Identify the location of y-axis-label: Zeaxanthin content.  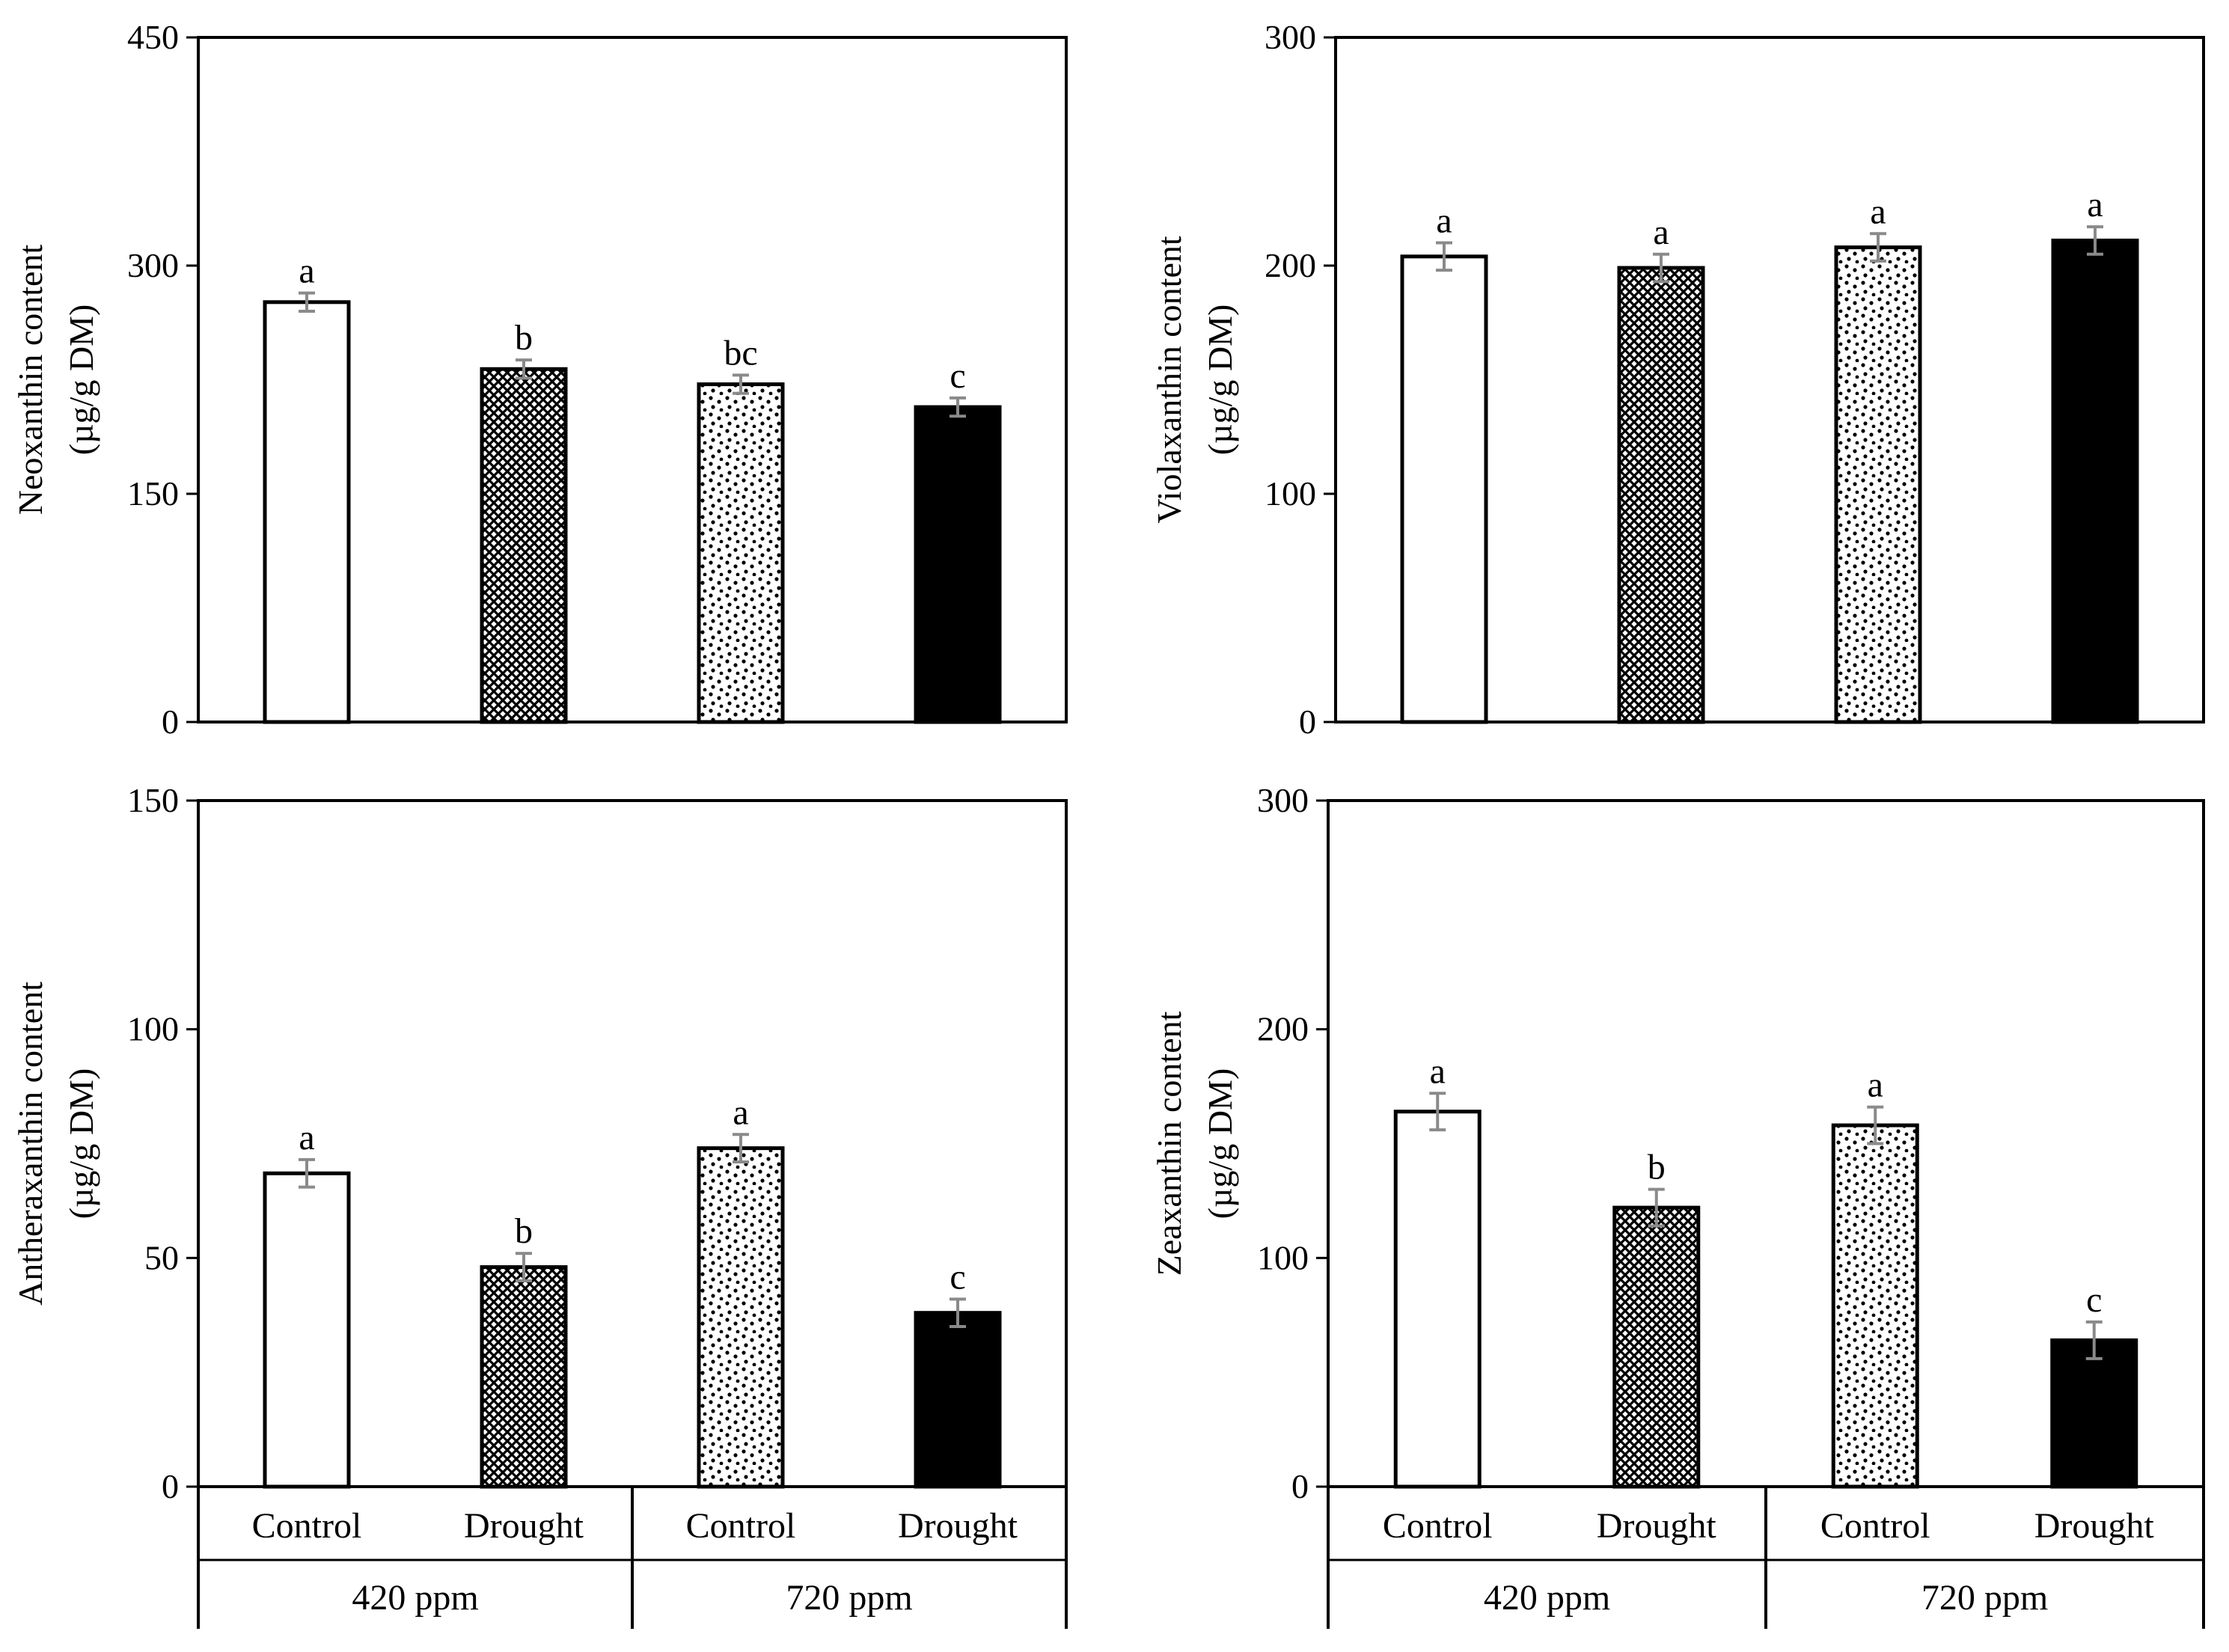
(1169, 1143).